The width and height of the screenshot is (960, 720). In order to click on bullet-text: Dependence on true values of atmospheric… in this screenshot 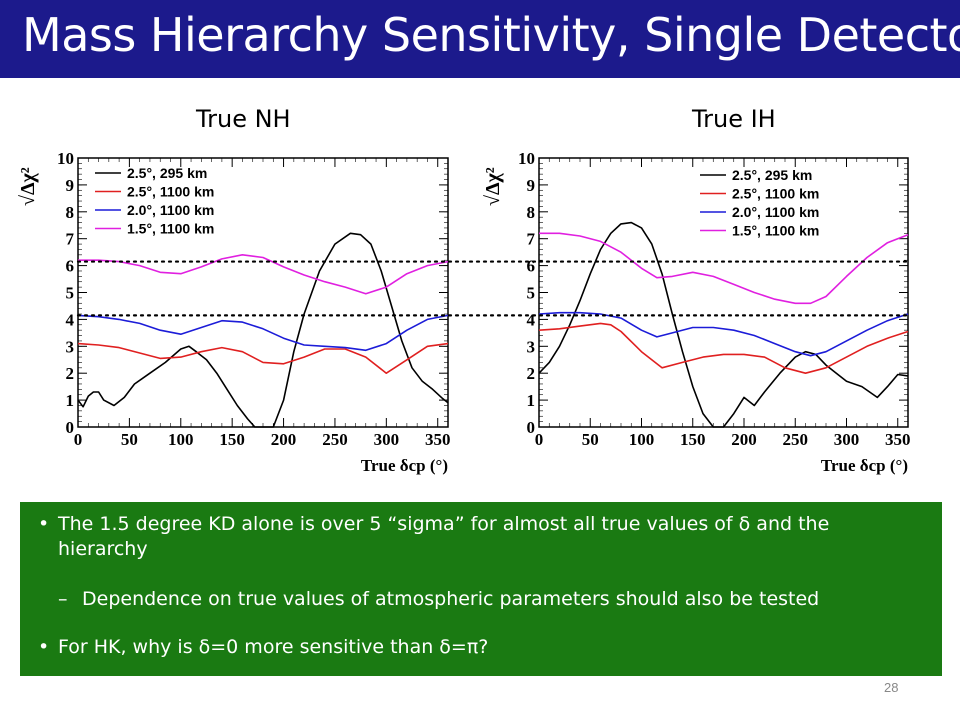, I will do `click(451, 599)`.